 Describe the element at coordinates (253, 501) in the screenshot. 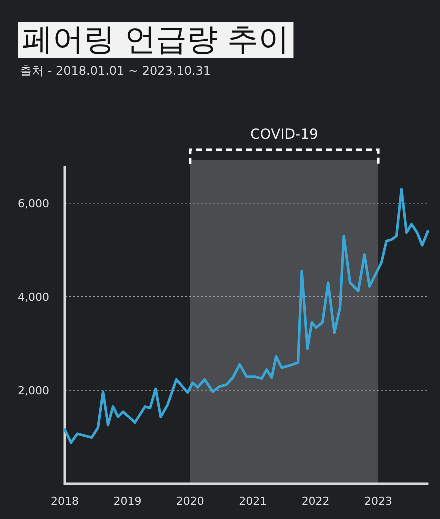

I see `x-tick-label: 2021` at that location.